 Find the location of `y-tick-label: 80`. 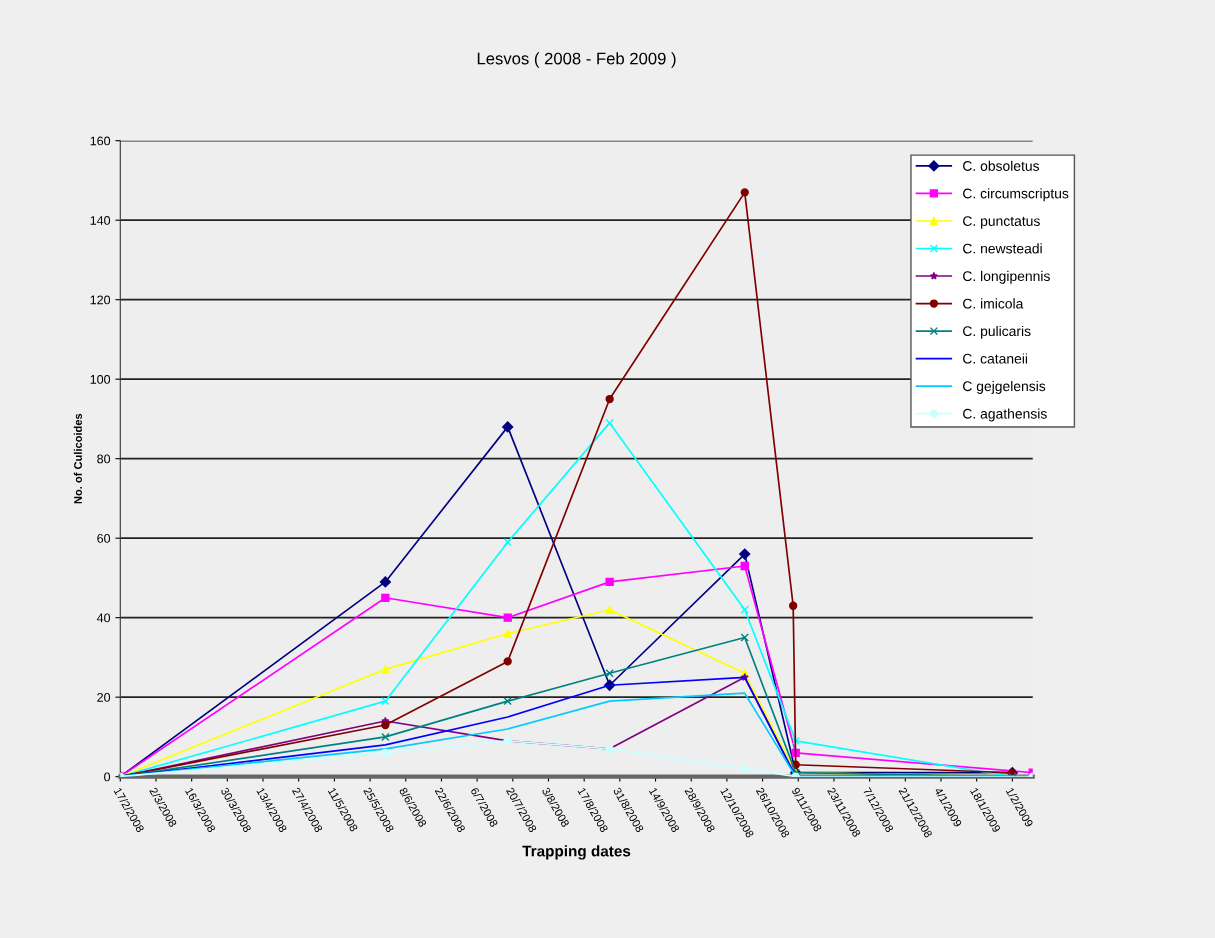

y-tick-label: 80 is located at coordinates (104, 459).